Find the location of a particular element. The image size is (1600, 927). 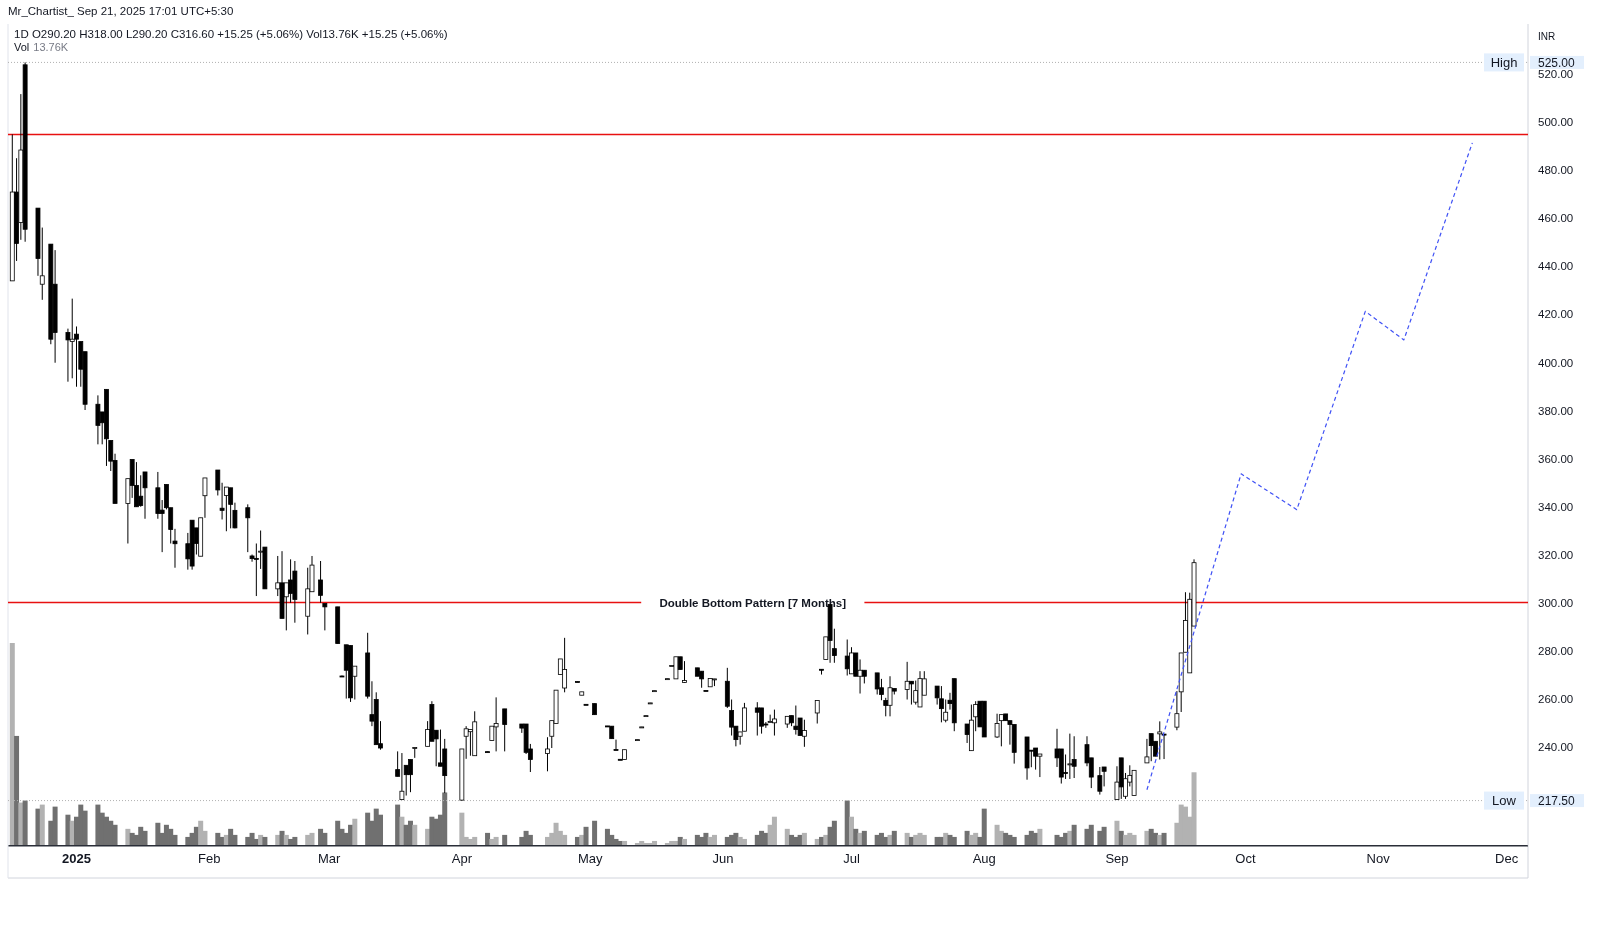

x-tick-label: May is located at coordinates (591, 858).